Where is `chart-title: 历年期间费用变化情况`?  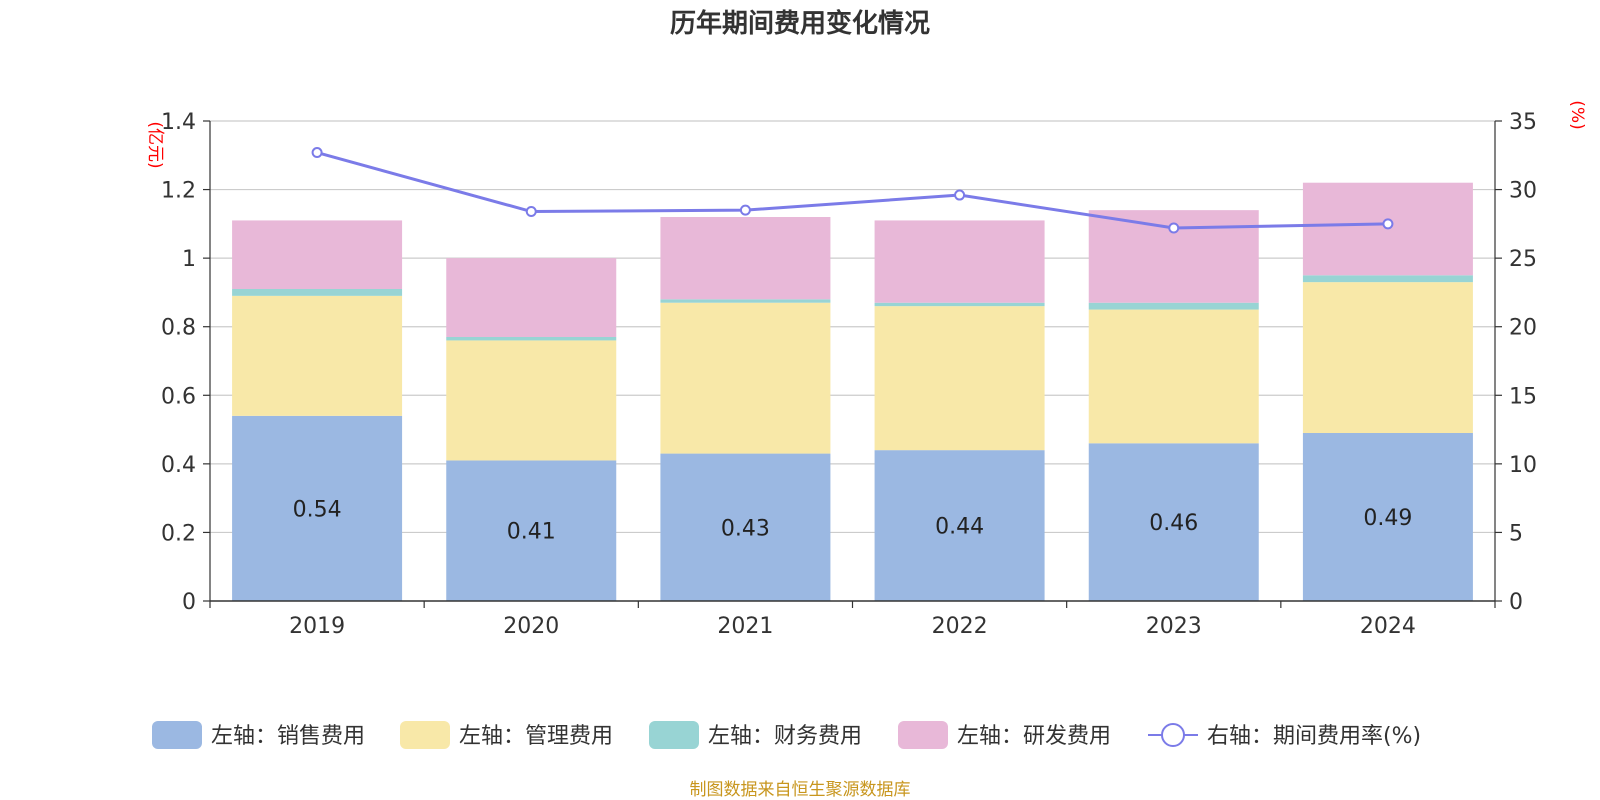
chart-title: 历年期间费用变化情况 is located at coordinates (800, 23).